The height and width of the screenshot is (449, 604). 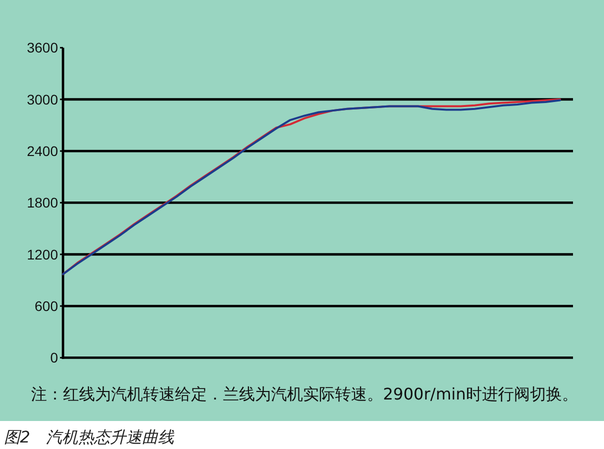 What do you see at coordinates (42, 254) in the screenshot?
I see `ytick-label: 1200` at bounding box center [42, 254].